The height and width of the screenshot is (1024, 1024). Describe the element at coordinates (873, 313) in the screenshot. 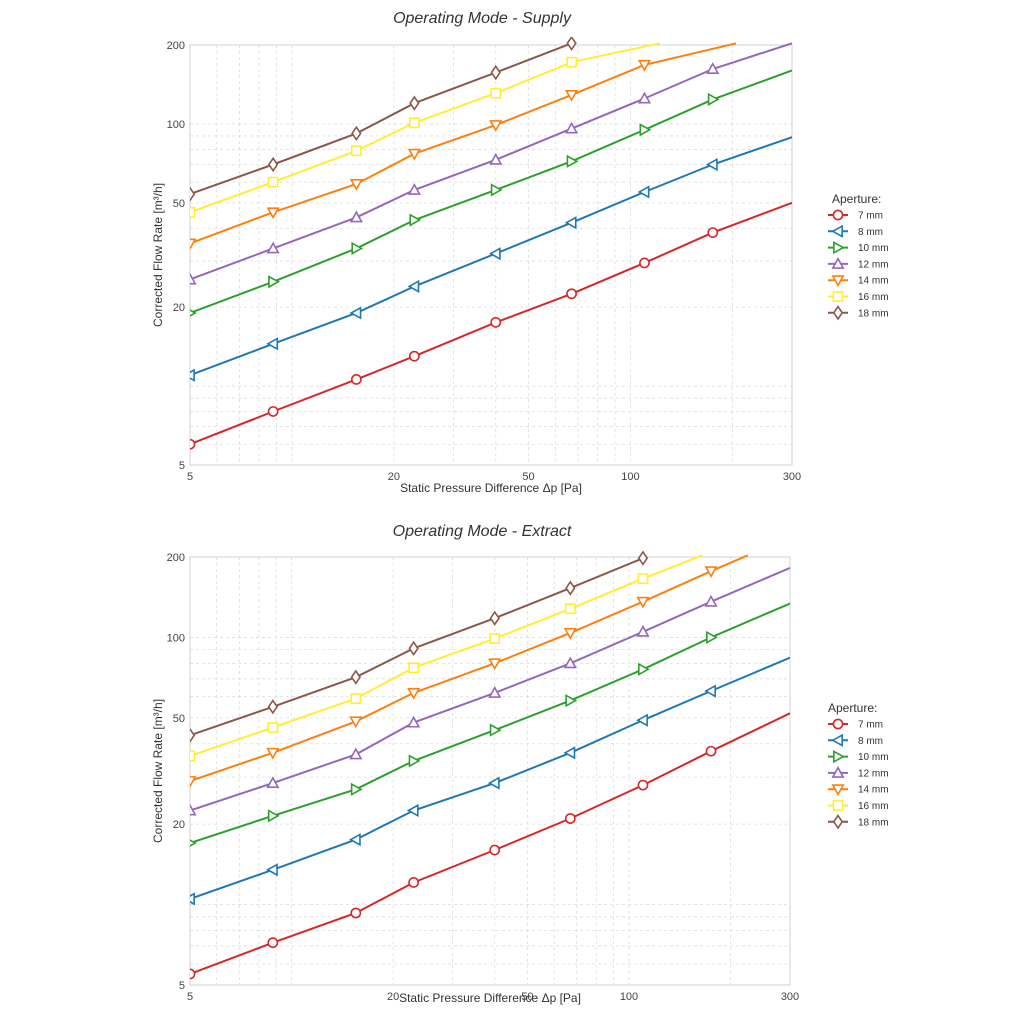

I see `legend-label: 18 mm` at that location.